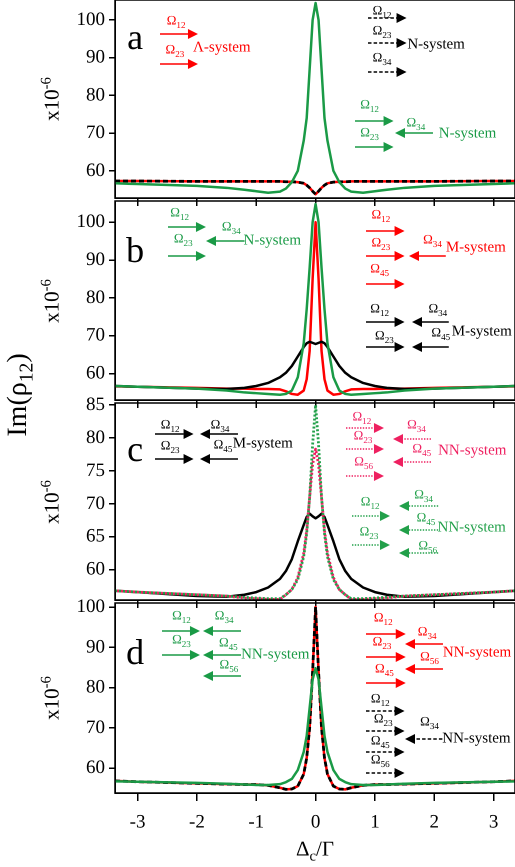 The height and width of the screenshot is (867, 515). What do you see at coordinates (95, 536) in the screenshot?
I see `y-tick-label: 65` at bounding box center [95, 536].